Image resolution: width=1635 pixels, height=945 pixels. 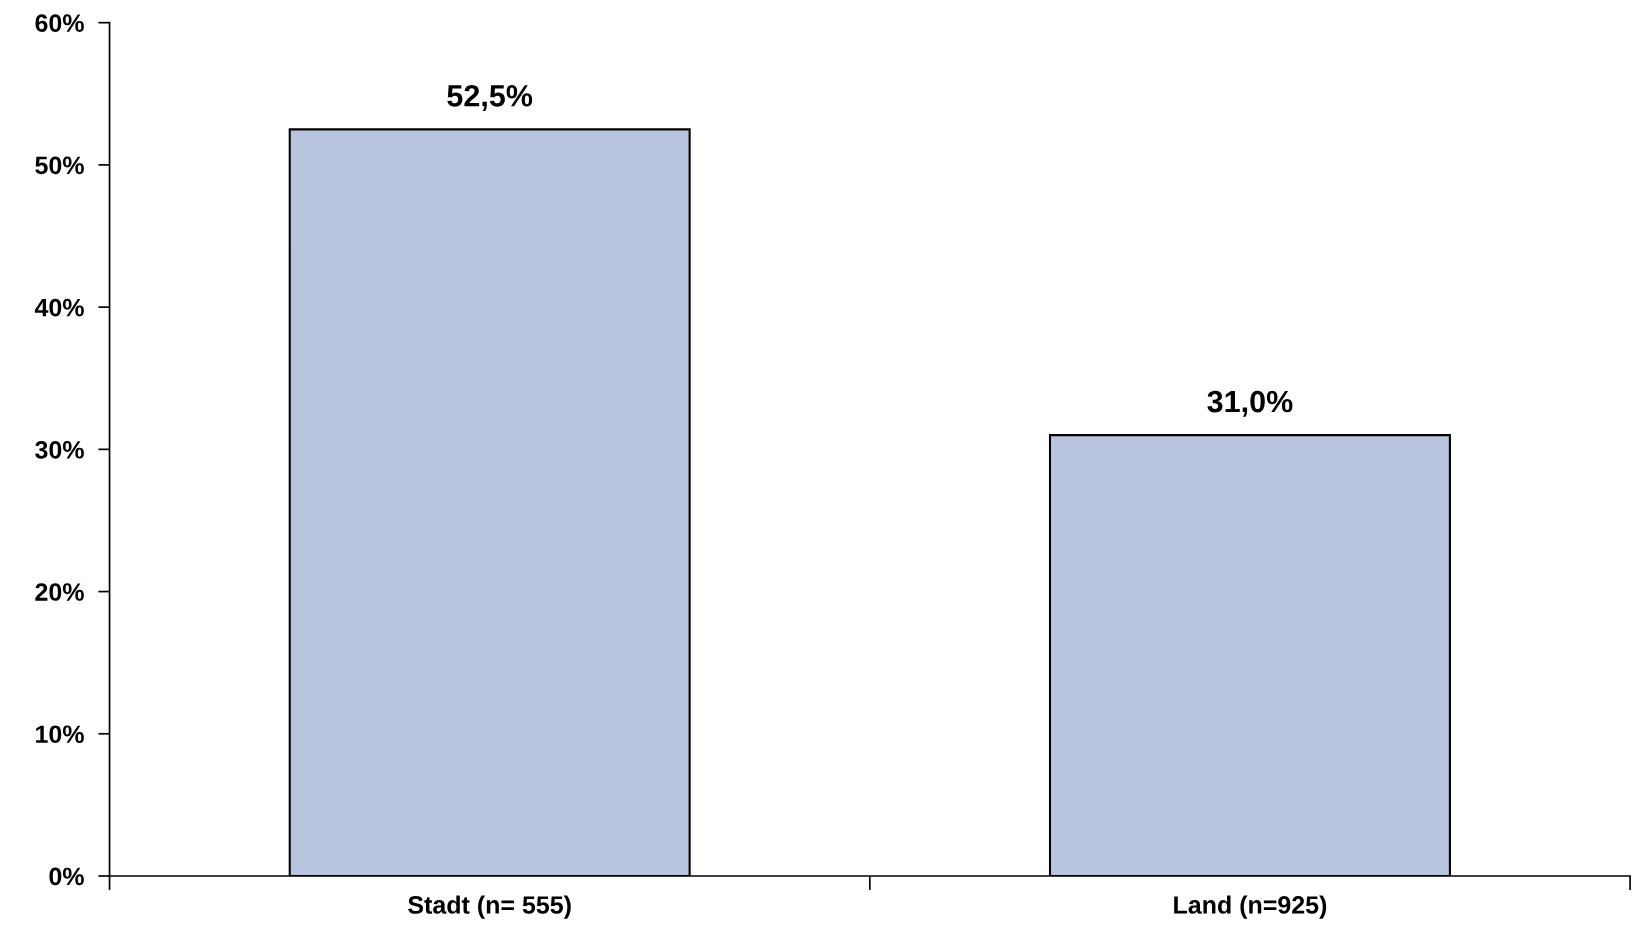 I want to click on y-tick-label: 10%, so click(x=60, y=734).